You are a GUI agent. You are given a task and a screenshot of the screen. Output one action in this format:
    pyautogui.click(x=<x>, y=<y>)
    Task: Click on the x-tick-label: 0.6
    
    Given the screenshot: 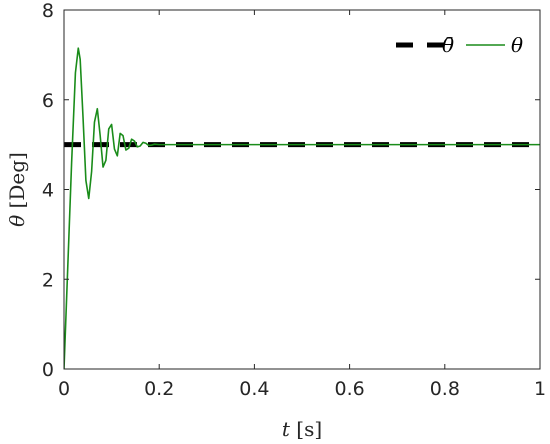 What is the action you would take?
    pyautogui.click(x=349, y=389)
    